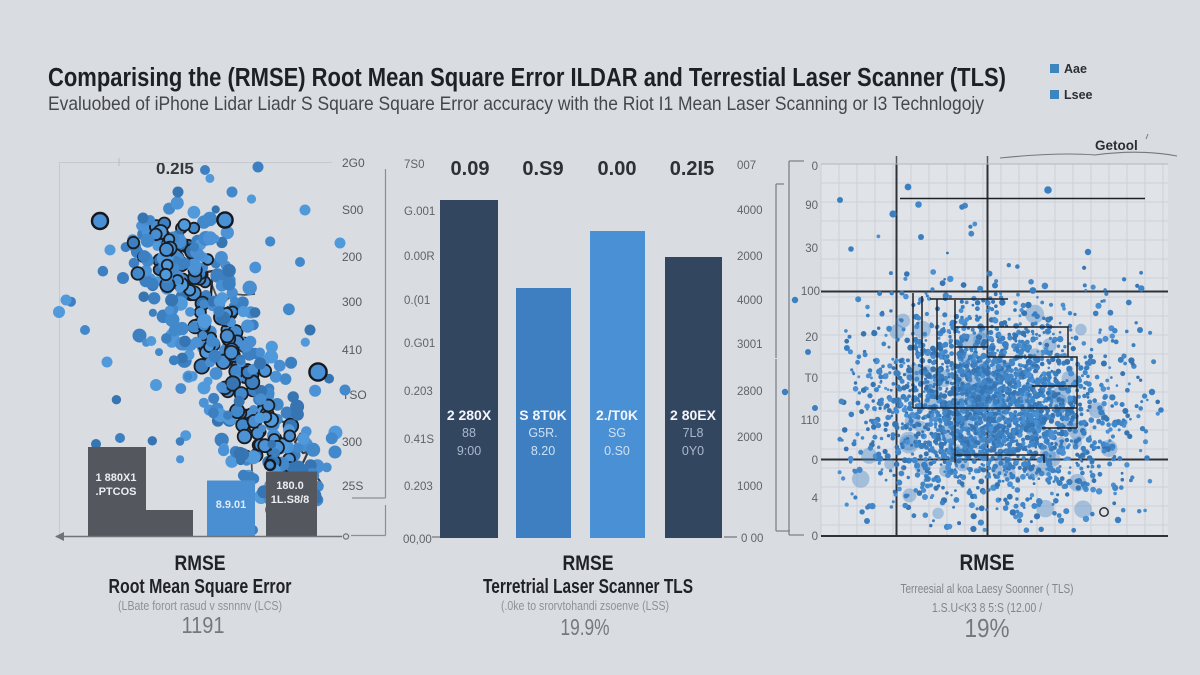  Describe the element at coordinates (419, 344) in the screenshot. I see `svg-text: 0.G01` at that location.